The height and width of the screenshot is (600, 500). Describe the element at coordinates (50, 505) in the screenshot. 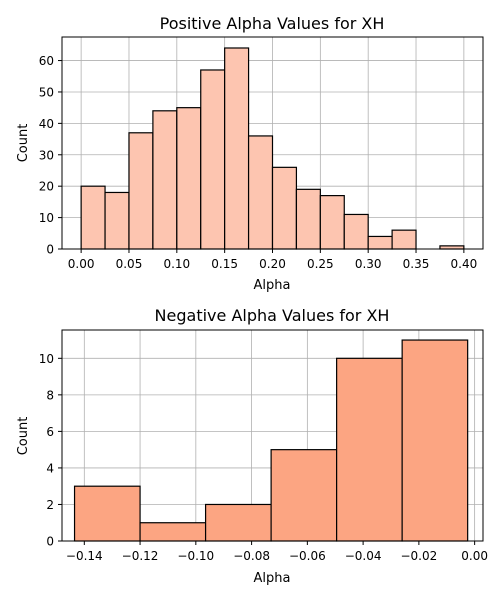

I see `y-tick-label: 2` at that location.